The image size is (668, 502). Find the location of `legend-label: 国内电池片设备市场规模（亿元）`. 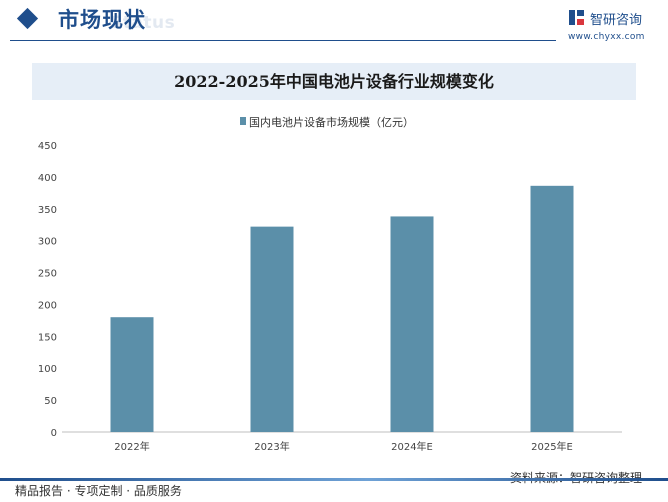

legend-label: 国内电池片设备市场规模（亿元） is located at coordinates (331, 122).